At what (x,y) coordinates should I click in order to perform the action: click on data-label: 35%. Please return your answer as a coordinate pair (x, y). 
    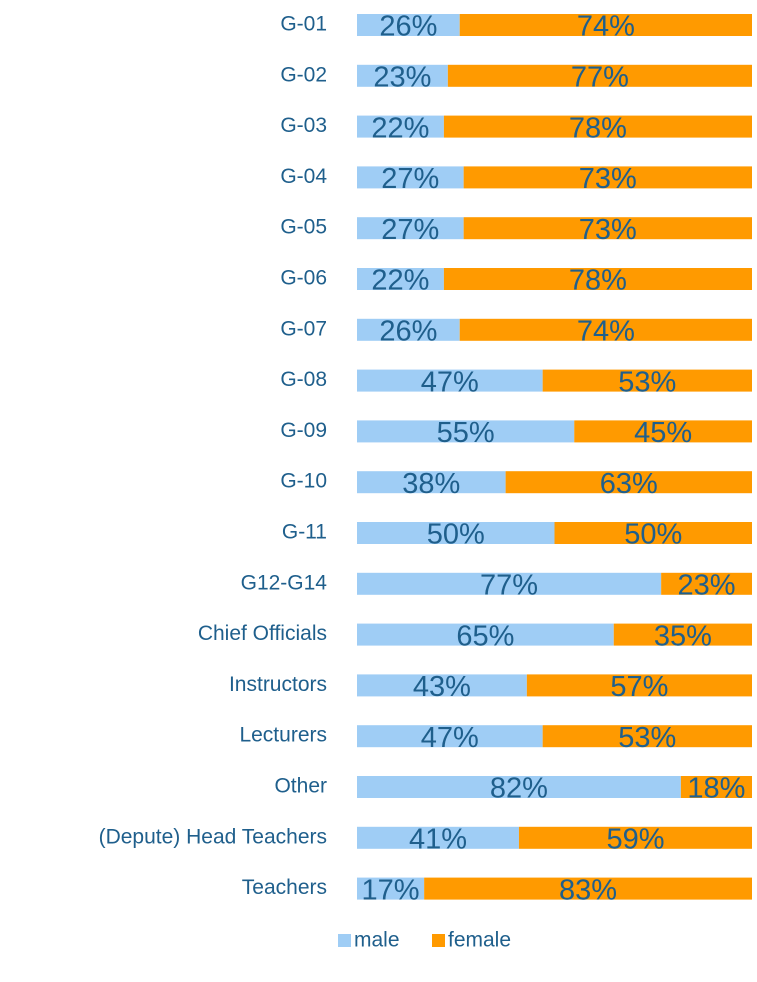
    Looking at the image, I should click on (683, 636).